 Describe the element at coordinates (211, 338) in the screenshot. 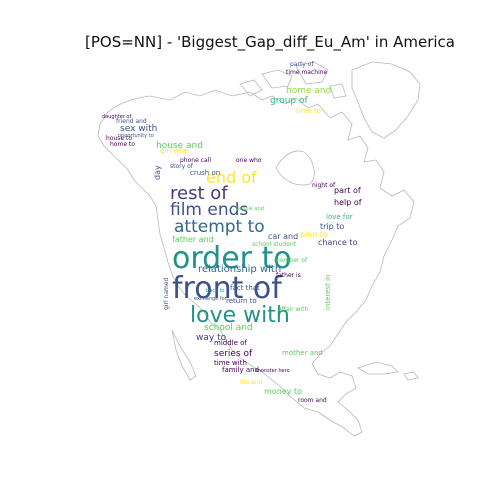

I see `cloud-word: way to` at that location.